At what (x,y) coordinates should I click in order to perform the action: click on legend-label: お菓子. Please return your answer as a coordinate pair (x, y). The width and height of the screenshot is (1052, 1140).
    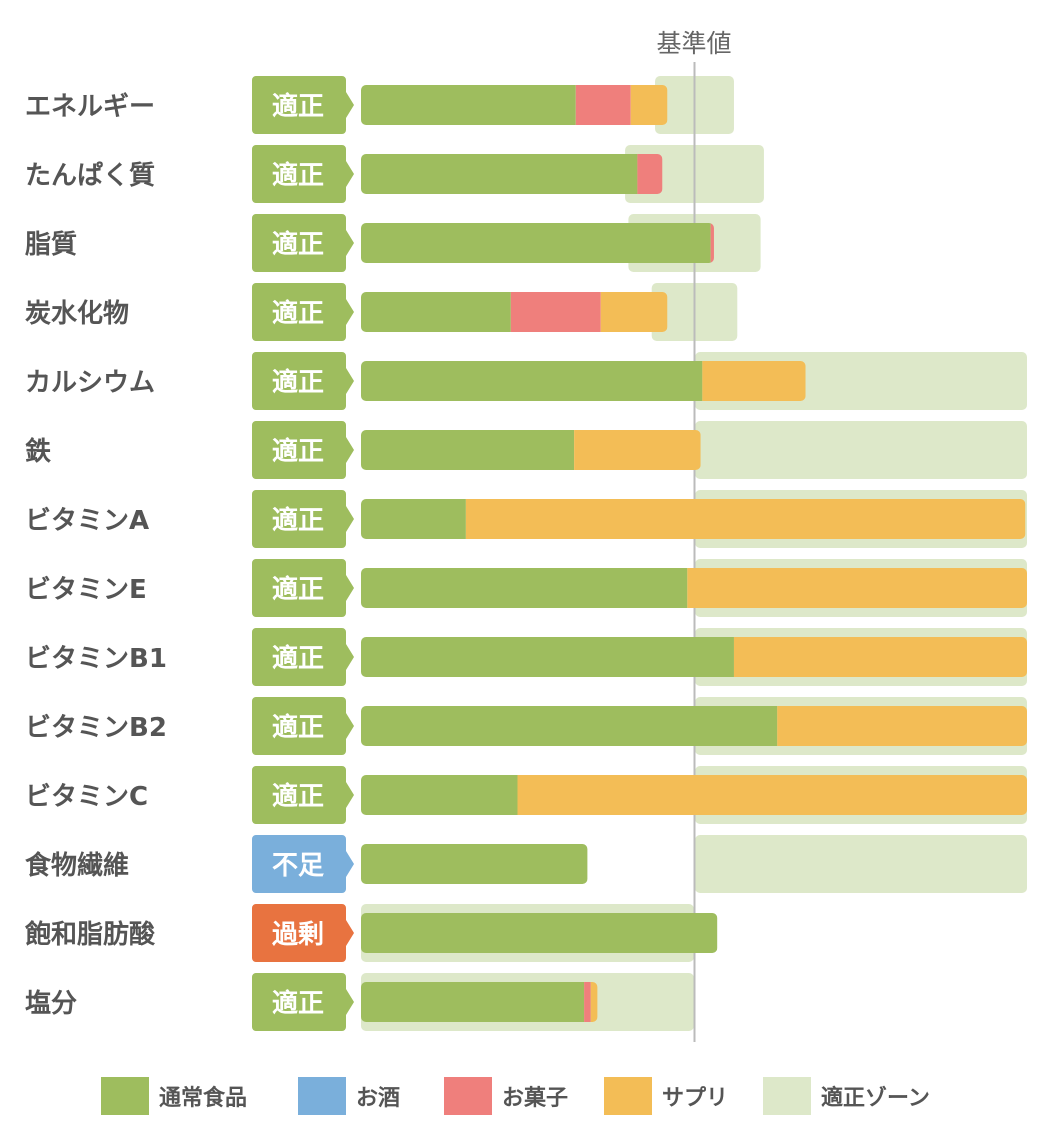
    Looking at the image, I should click on (535, 1098).